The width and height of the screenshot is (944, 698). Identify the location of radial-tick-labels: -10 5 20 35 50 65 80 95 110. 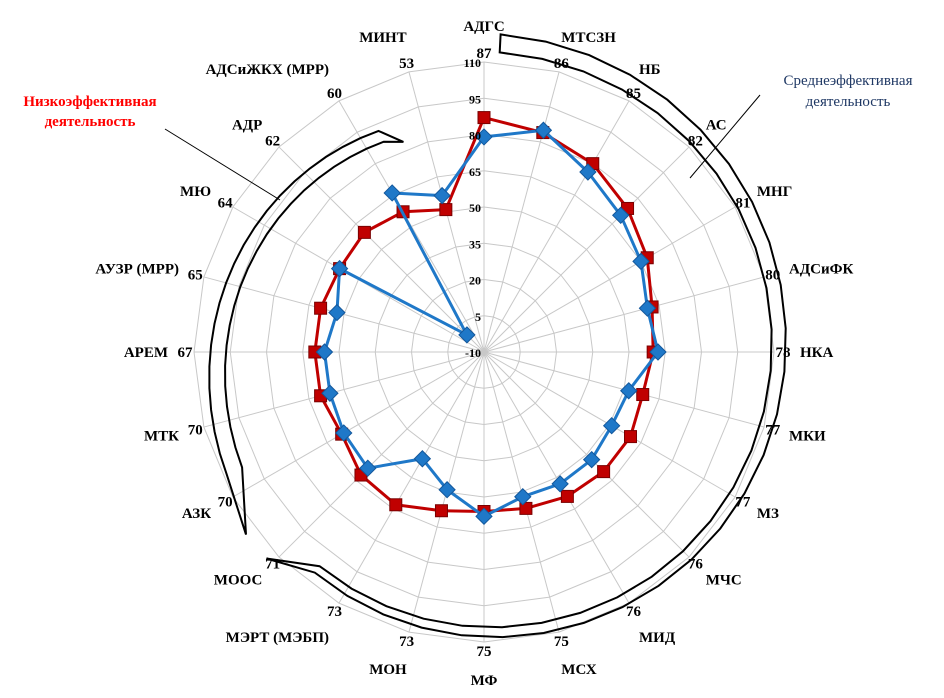
(472, 208).